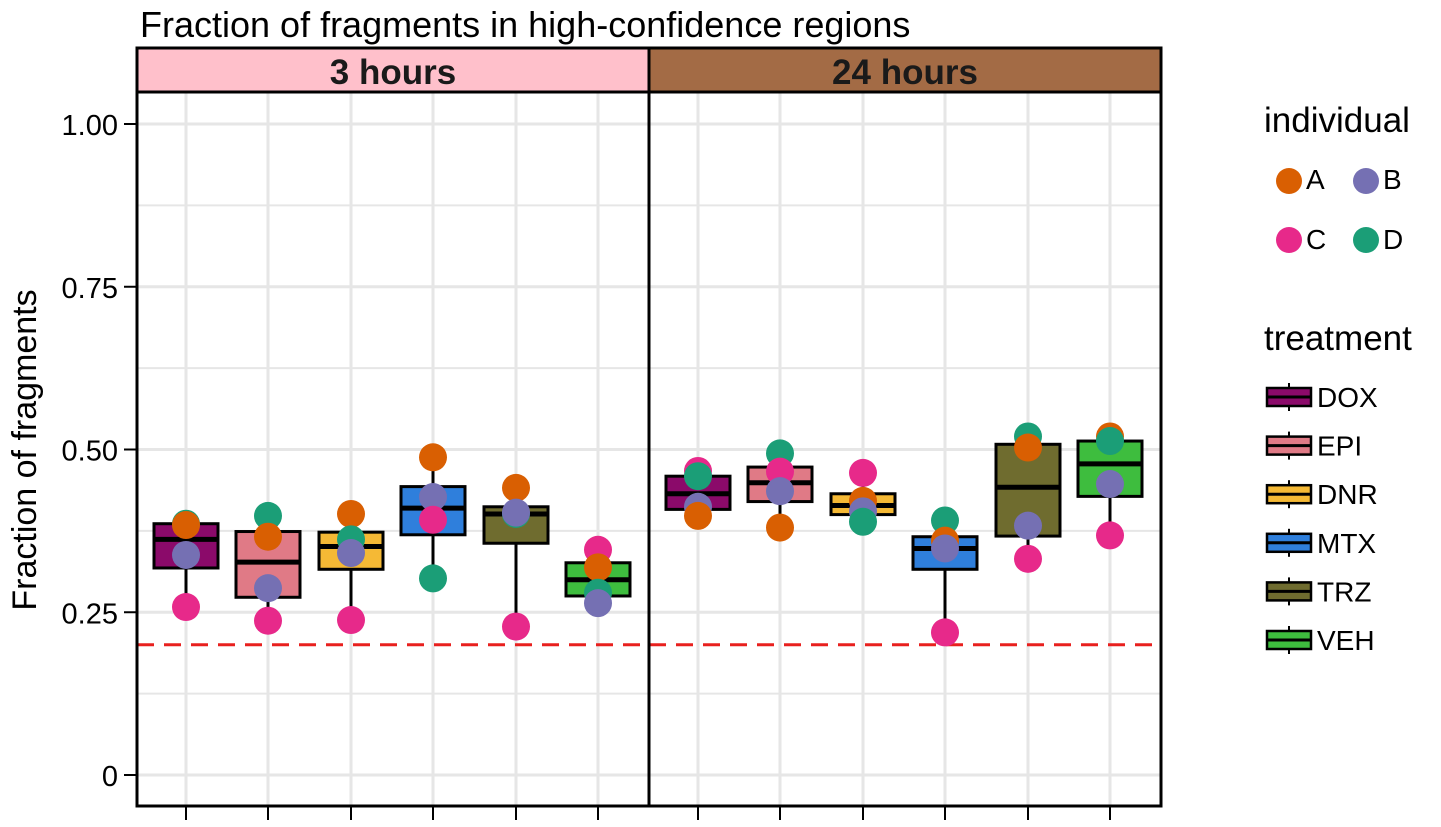 This screenshot has width=1441, height=827. I want to click on legend-item-veh: VEH, so click(1320, 640).